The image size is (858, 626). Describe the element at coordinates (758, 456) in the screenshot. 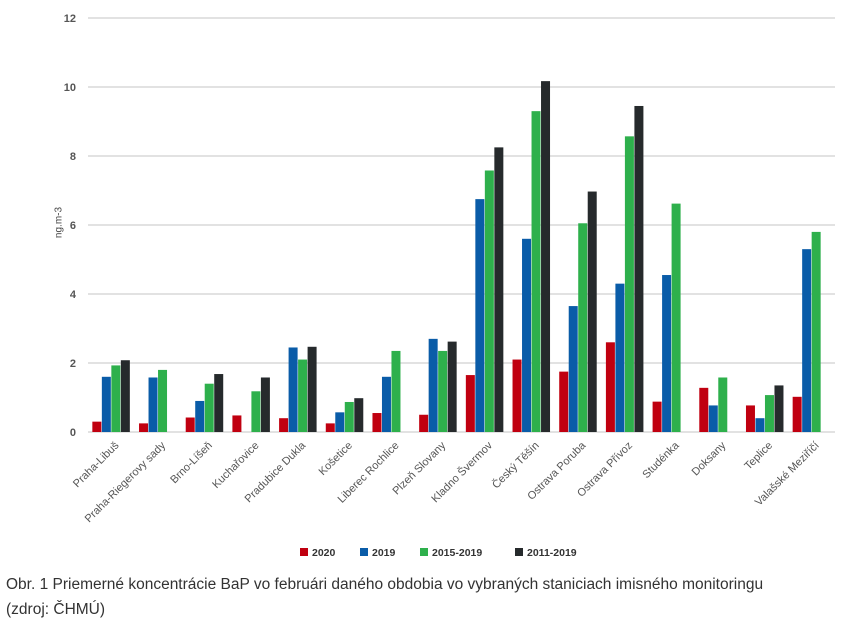

I see `x-tick-label: Teplice` at that location.